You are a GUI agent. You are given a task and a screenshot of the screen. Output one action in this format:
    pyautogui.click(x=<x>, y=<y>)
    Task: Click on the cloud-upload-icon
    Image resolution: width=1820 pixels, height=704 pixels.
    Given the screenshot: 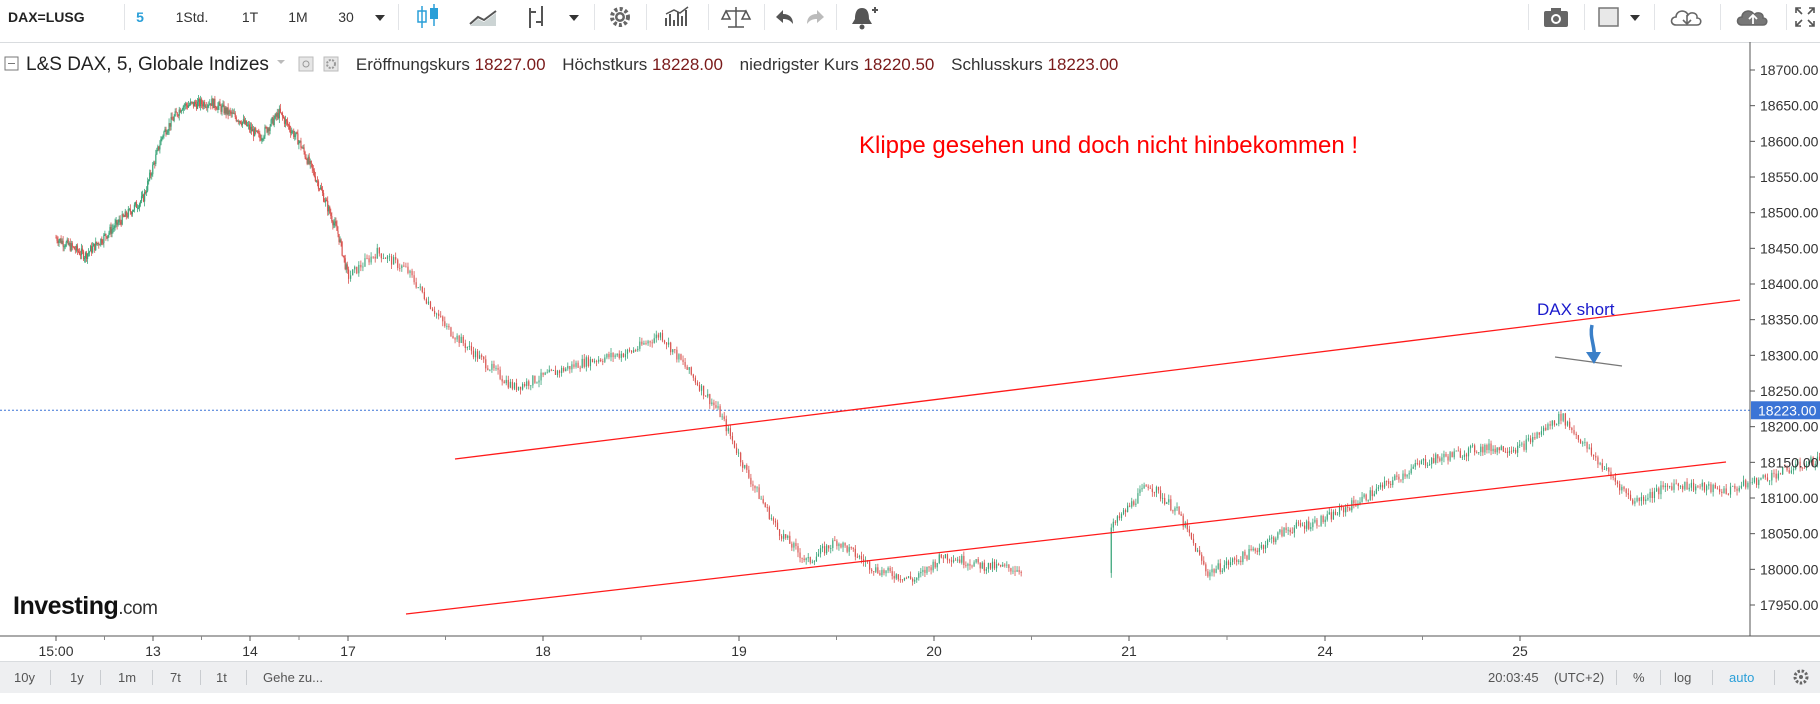 What is the action you would take?
    pyautogui.click(x=1754, y=17)
    